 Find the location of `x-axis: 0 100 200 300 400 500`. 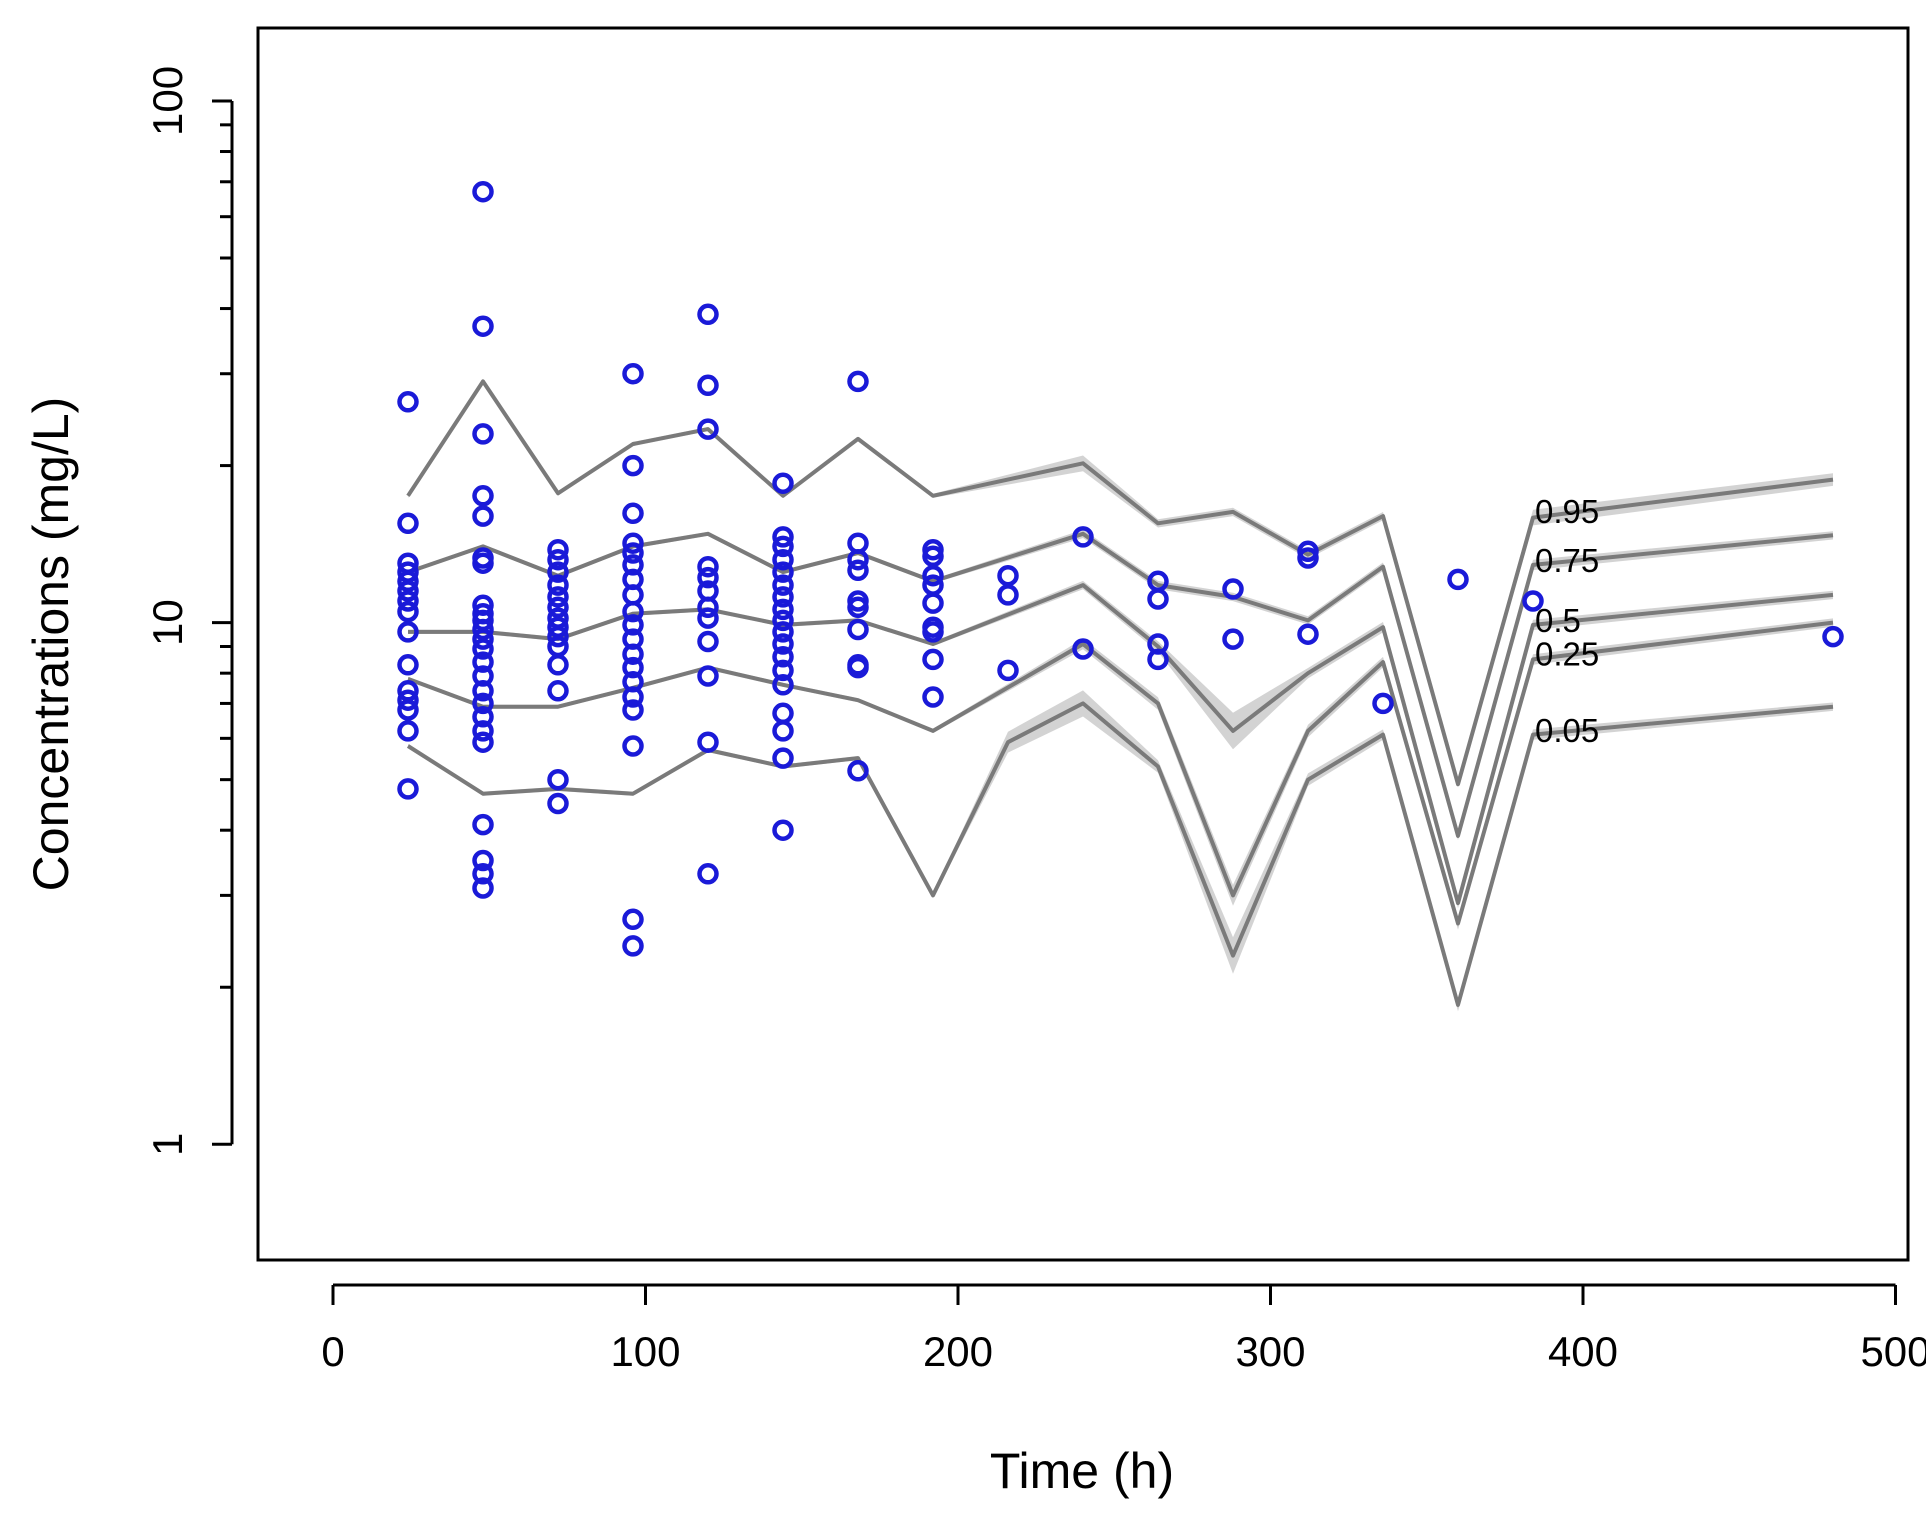

x-axis: 0 100 200 300 400 500 is located at coordinates (1123, 1329).